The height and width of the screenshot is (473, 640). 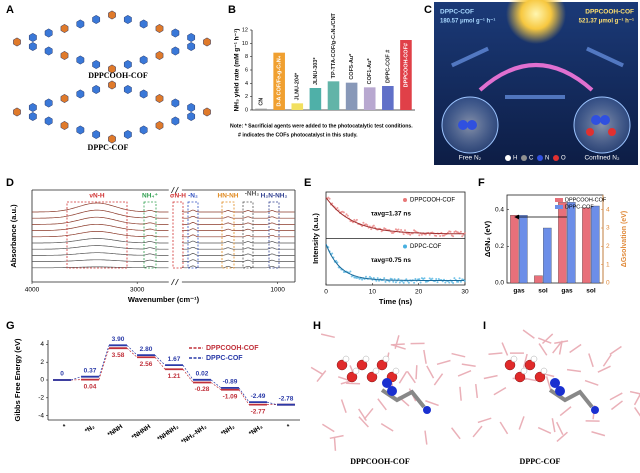 I want to click on panel-letter: E, so click(x=307, y=183).